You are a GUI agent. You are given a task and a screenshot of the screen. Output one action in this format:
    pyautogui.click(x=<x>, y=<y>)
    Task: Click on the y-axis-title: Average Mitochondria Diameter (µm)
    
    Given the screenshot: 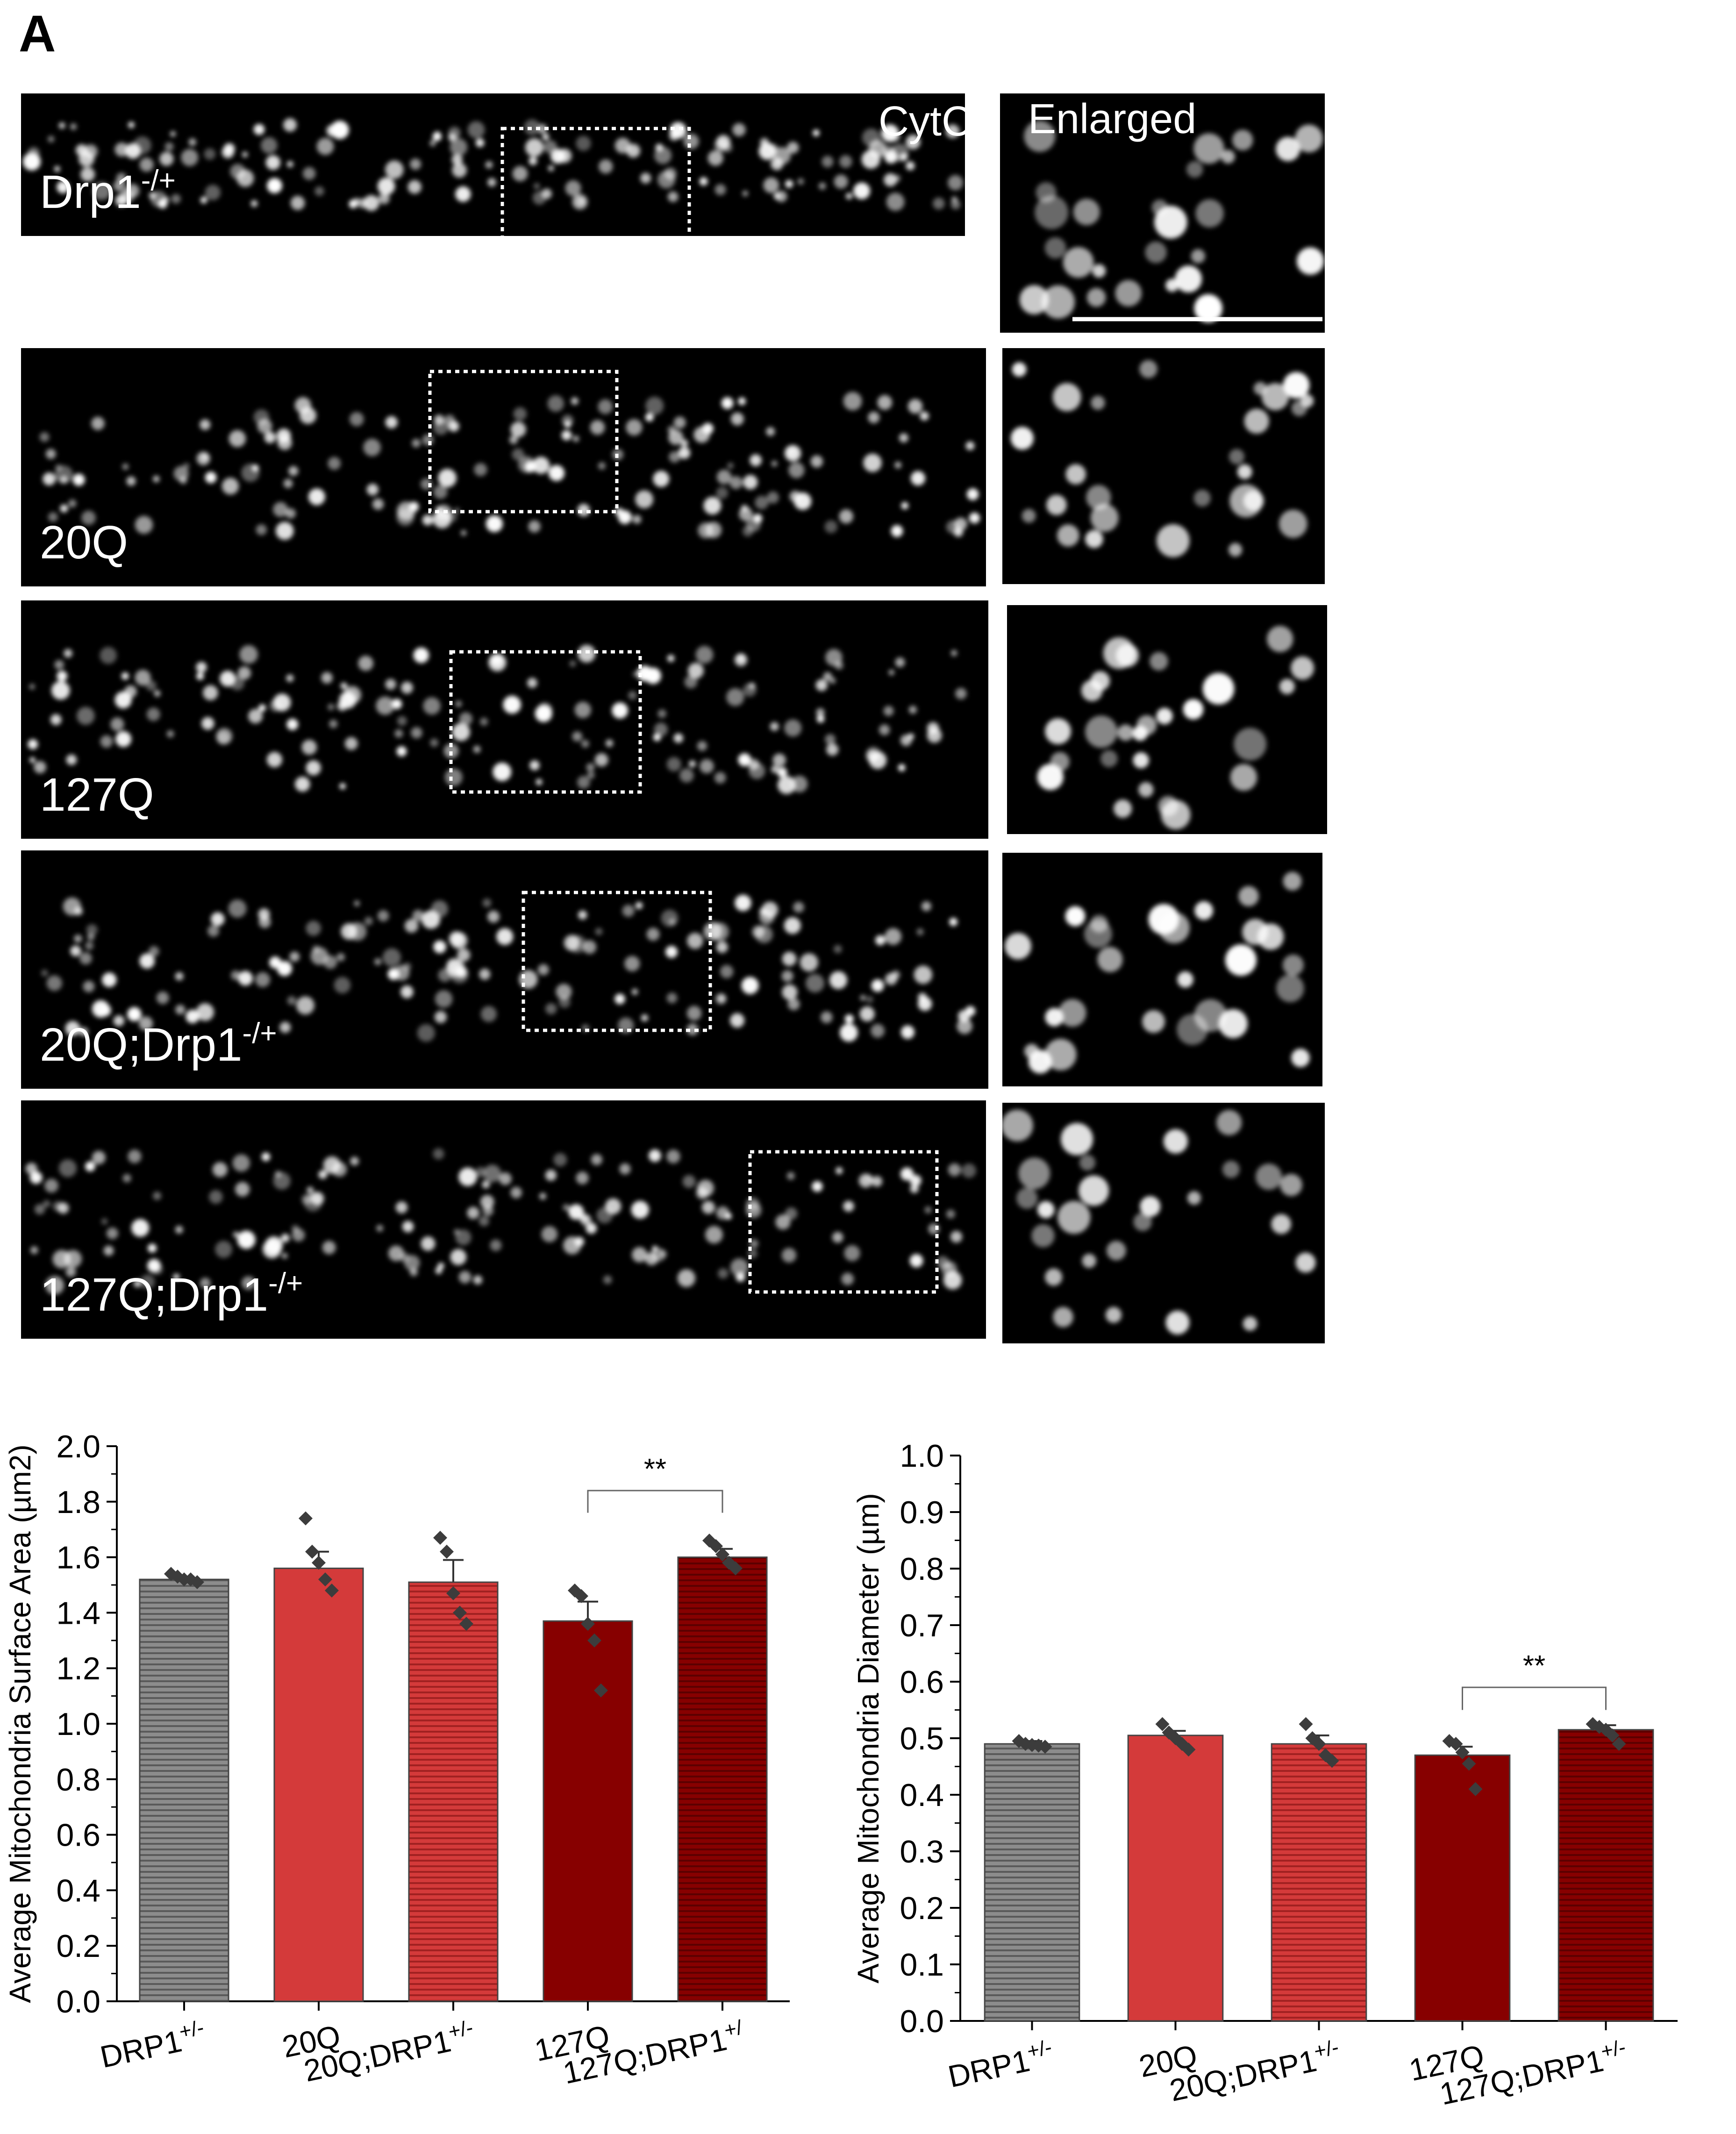 What is the action you would take?
    pyautogui.click(x=868, y=1738)
    